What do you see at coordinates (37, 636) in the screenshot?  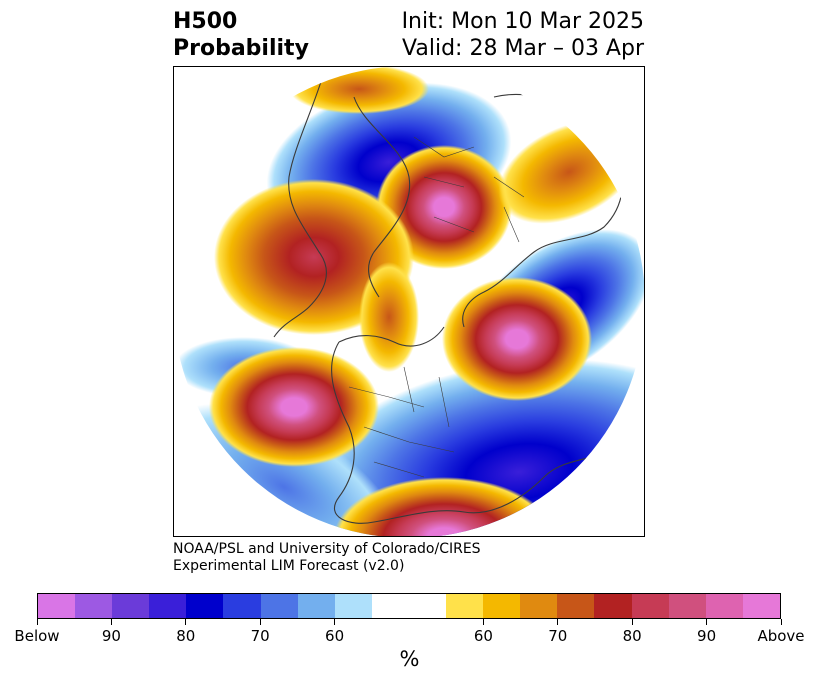 I see `colorbar-tick-label: Below` at bounding box center [37, 636].